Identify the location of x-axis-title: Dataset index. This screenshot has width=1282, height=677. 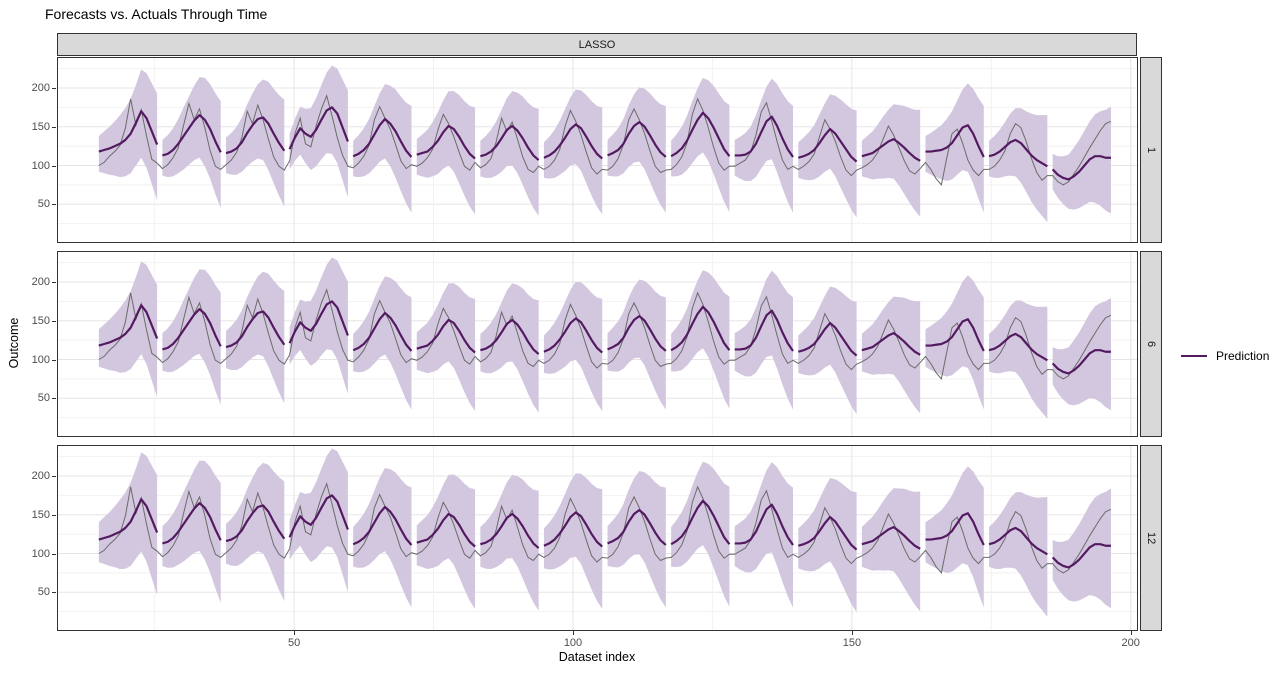
(597, 657).